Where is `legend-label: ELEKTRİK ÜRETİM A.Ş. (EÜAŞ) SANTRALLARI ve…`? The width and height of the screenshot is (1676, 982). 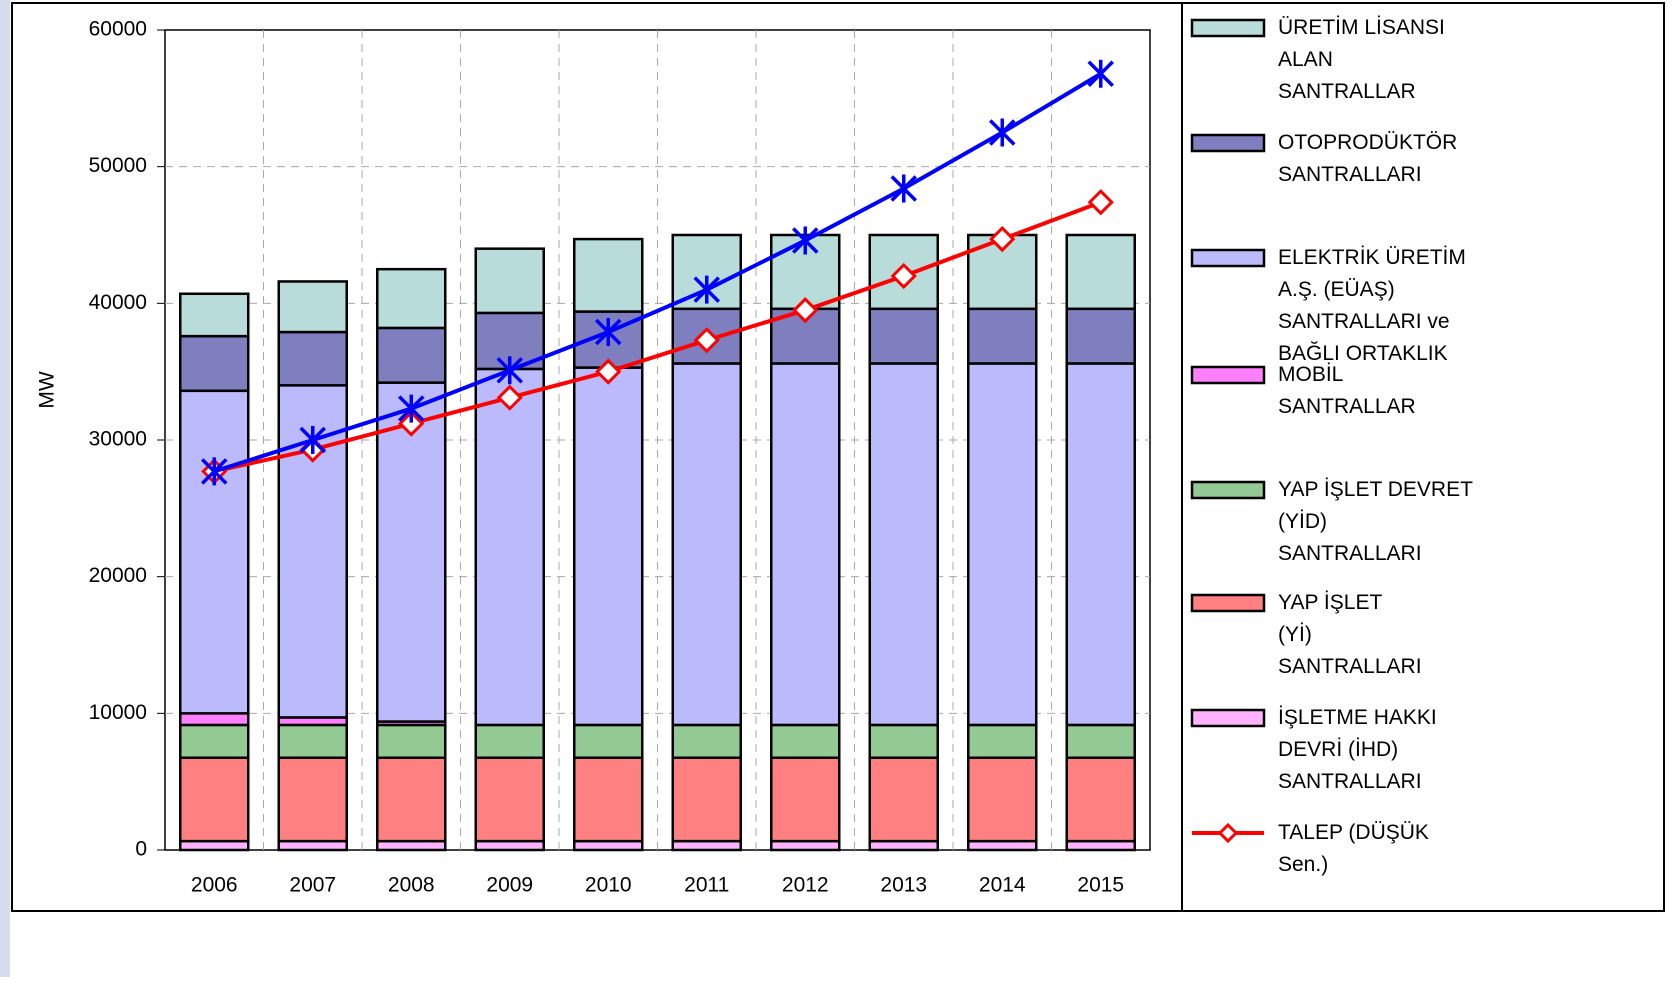
legend-label: ELEKTRİK ÜRETİM A.Ş. (EÜAŞ) SANTRALLARI ve… is located at coordinates (1372, 305).